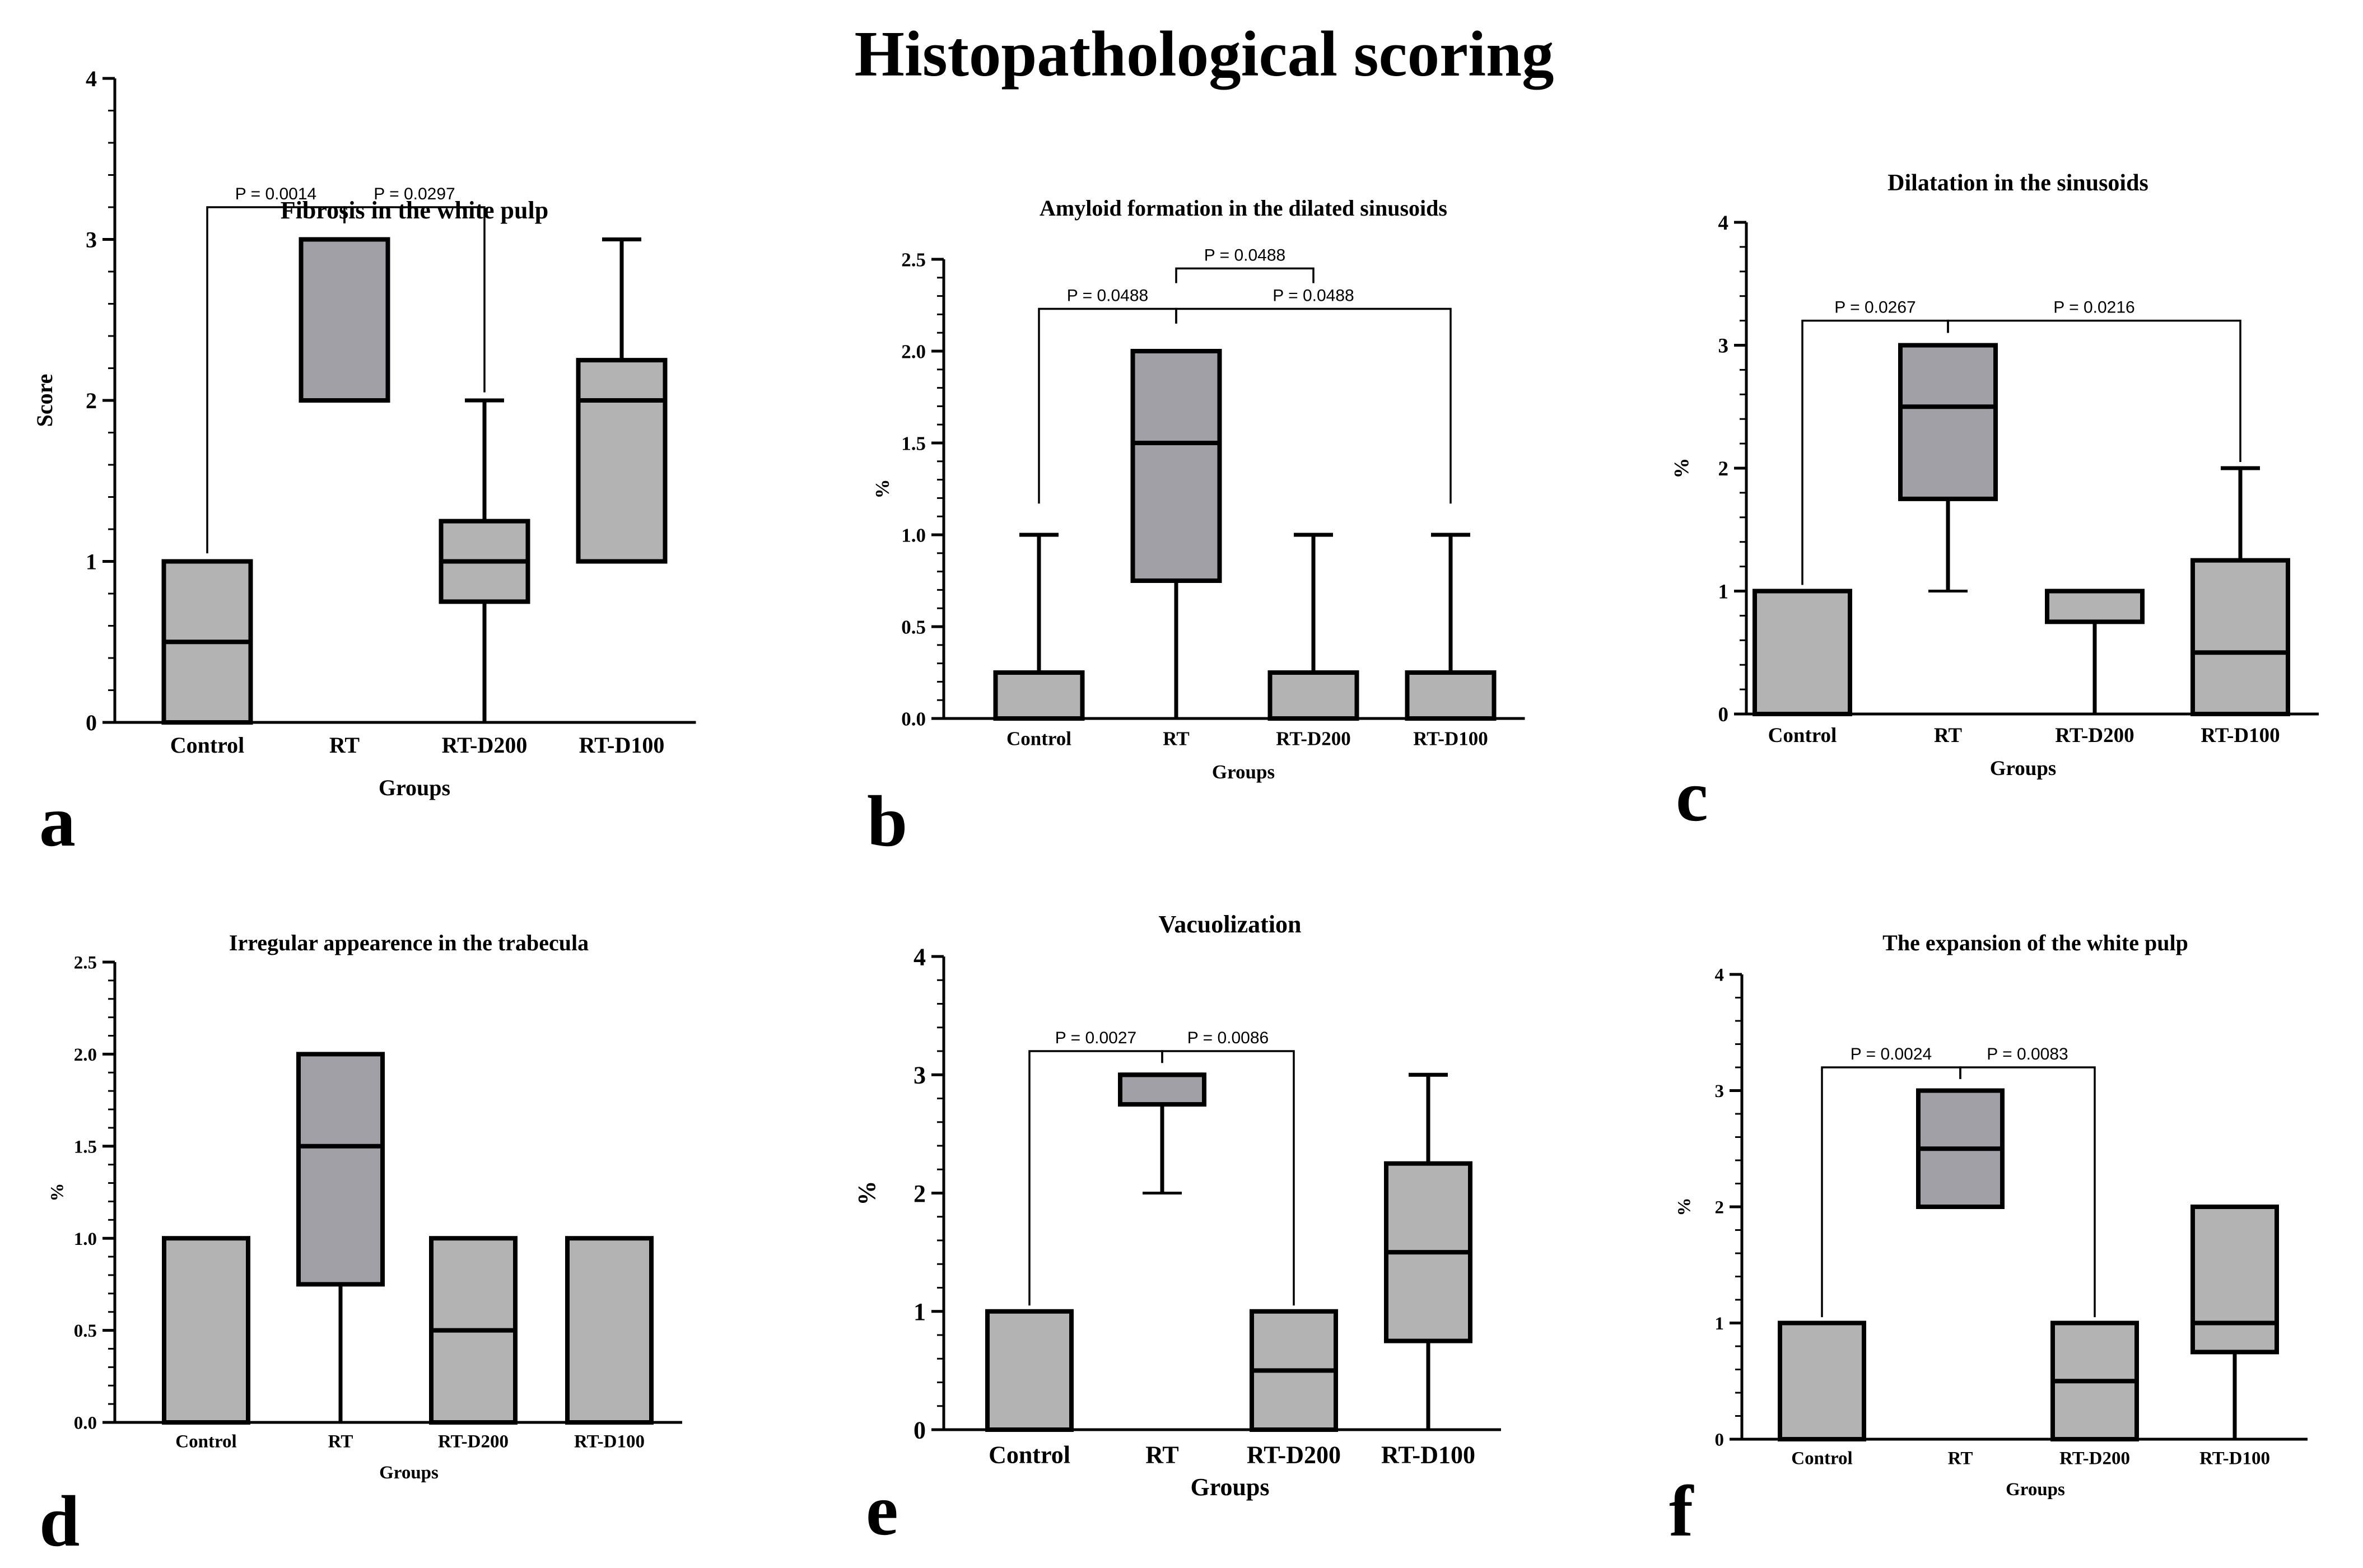 The width and height of the screenshot is (2363, 1568). What do you see at coordinates (1692, 797) in the screenshot?
I see `panel-letter: c` at bounding box center [1692, 797].